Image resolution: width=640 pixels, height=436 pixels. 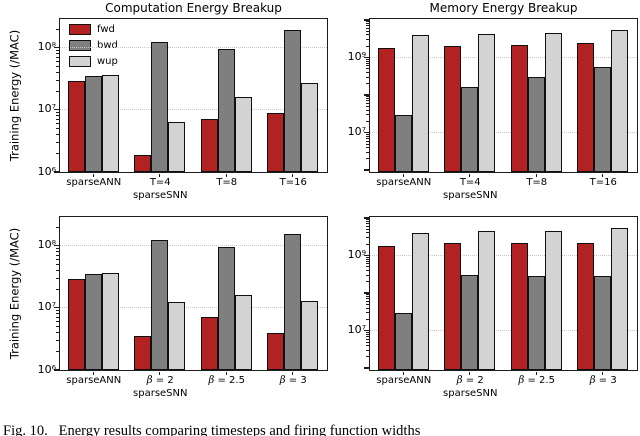 I want to click on y-tick-label: 10⁹, so click(x=356, y=255).